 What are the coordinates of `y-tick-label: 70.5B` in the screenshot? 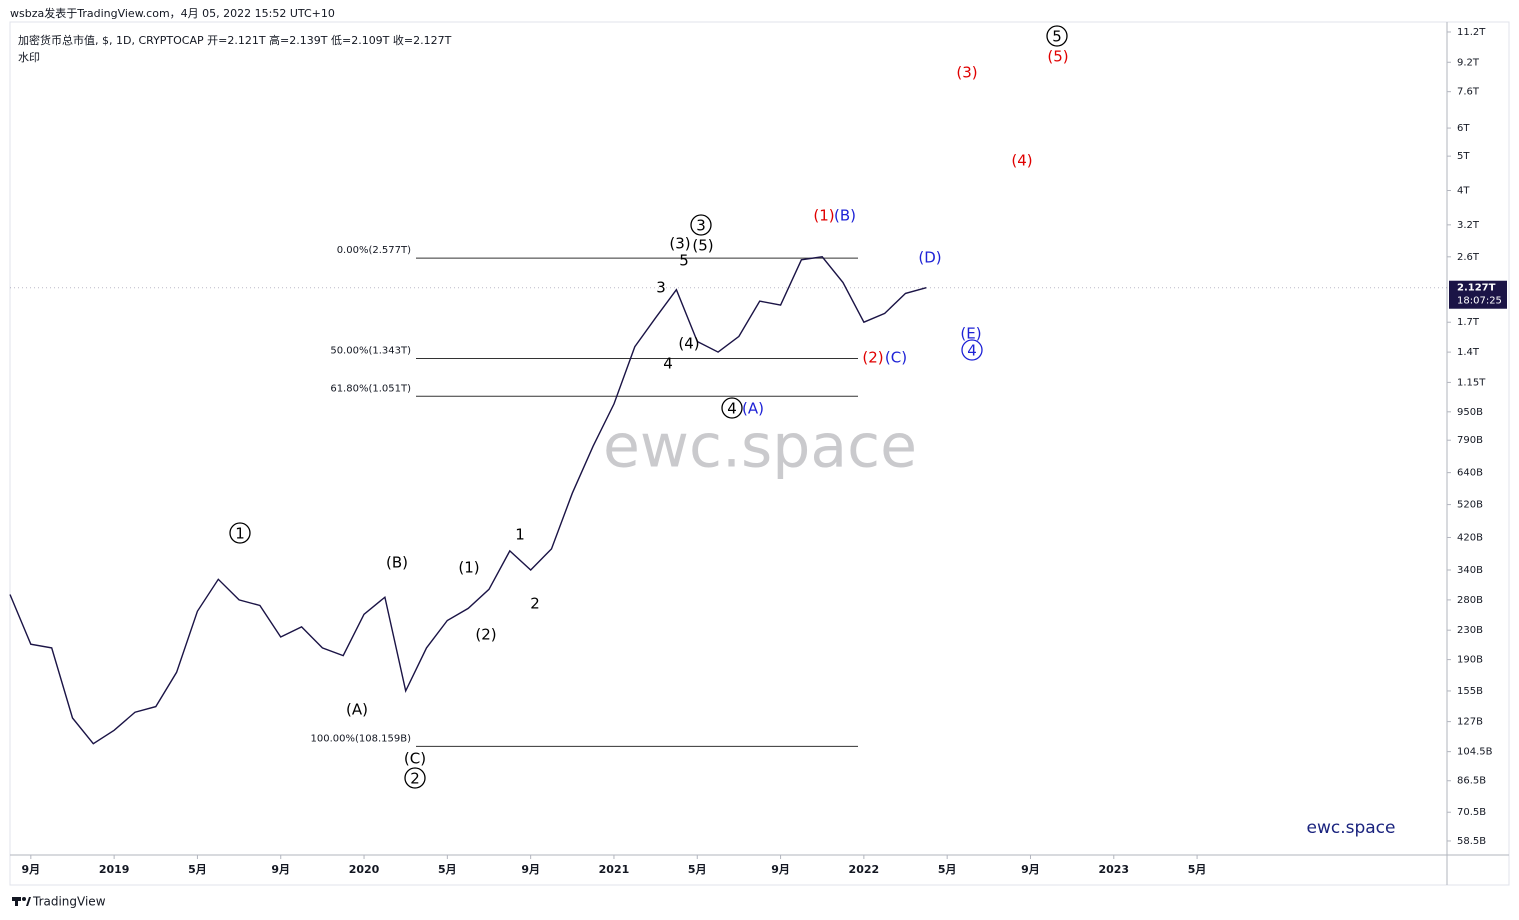 It's located at (1471, 812).